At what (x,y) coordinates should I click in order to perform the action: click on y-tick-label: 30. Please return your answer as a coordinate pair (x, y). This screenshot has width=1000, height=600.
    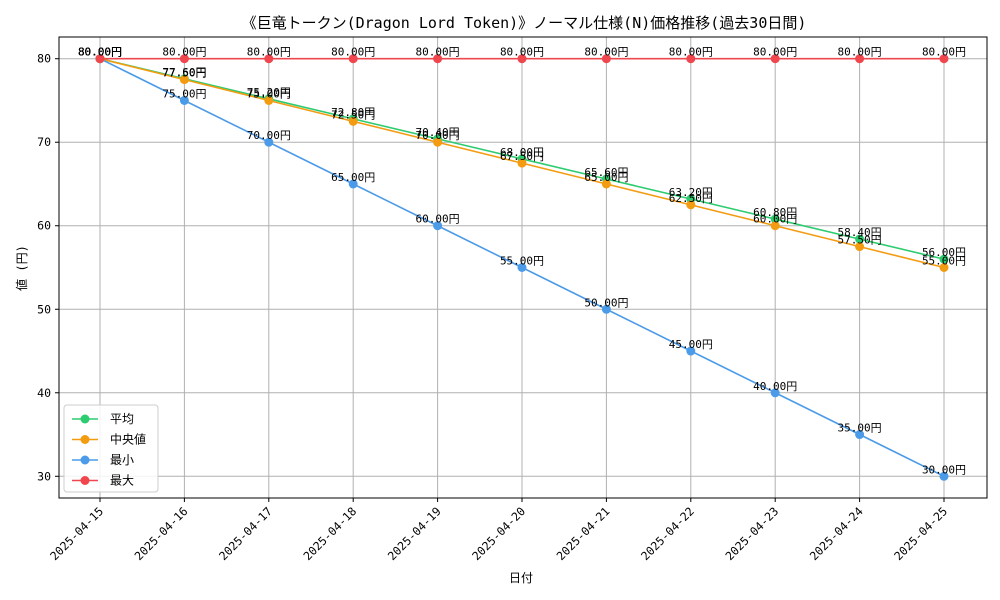
    Looking at the image, I should click on (44, 476).